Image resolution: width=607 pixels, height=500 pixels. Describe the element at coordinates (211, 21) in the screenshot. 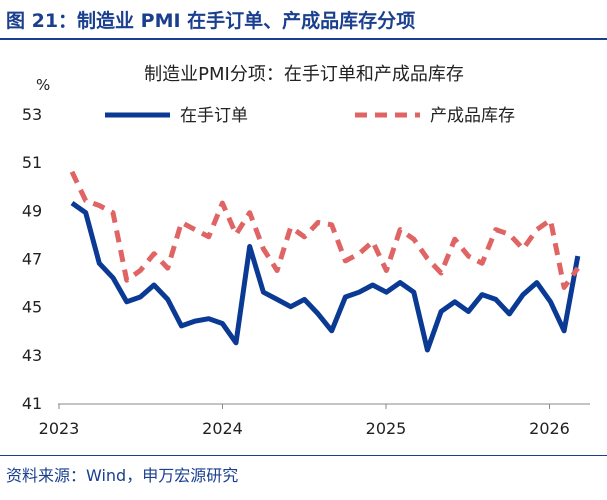

I see `figure-header: 图 21：制造业 PMI 在手订单、产成品库存分项` at that location.